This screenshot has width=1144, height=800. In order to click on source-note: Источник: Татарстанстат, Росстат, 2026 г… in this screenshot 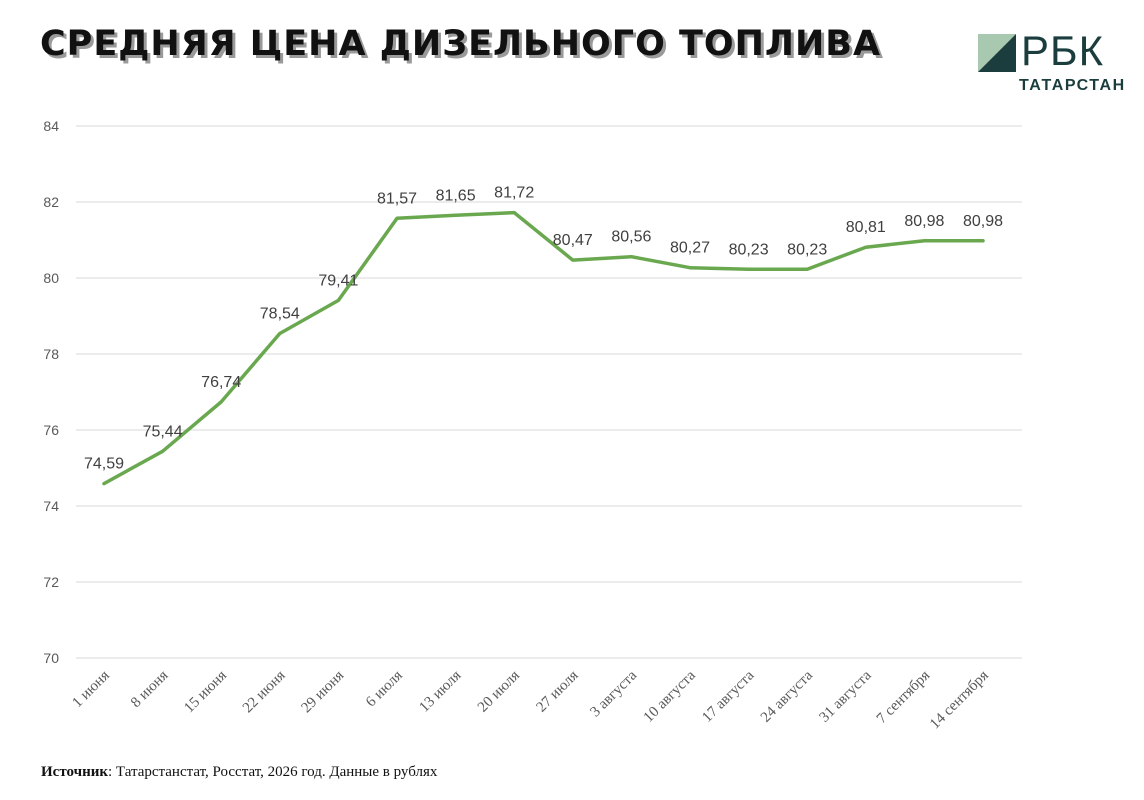, I will do `click(239, 772)`.